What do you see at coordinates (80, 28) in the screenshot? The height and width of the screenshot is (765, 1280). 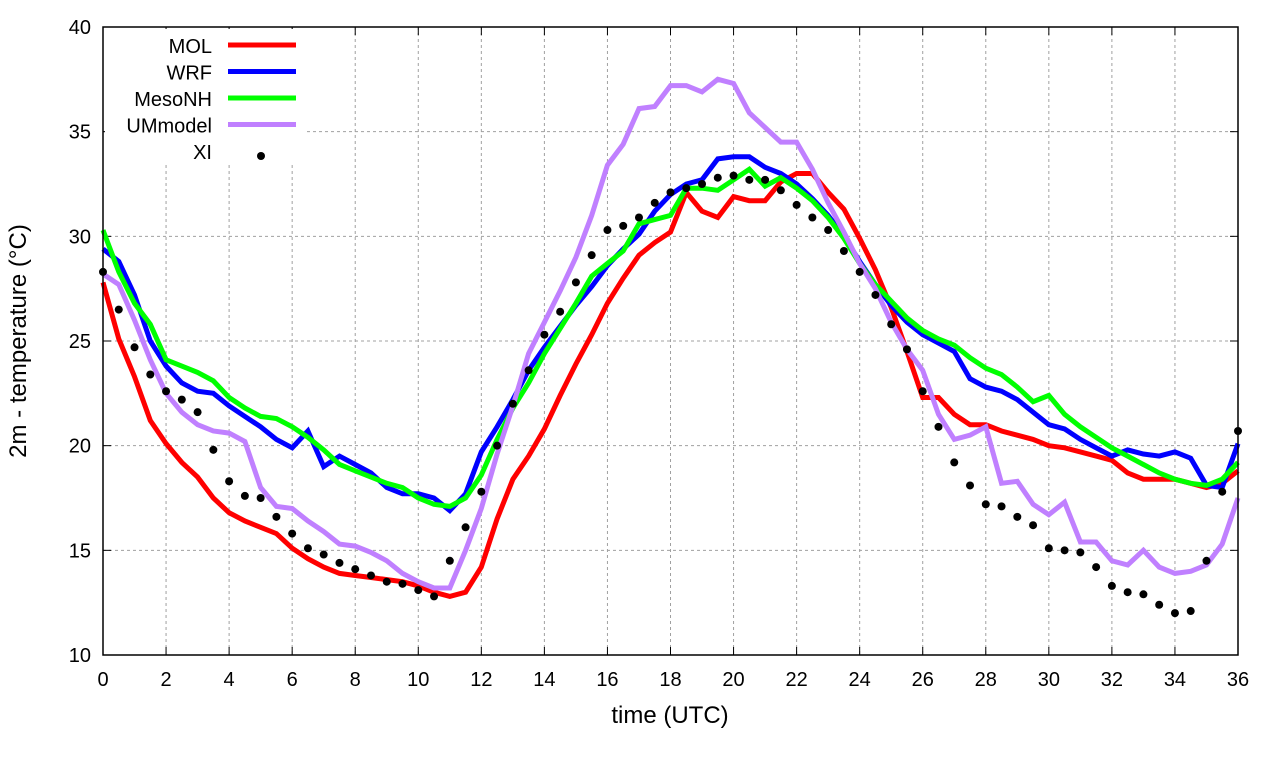 I see `y-tick-label: 40` at bounding box center [80, 28].